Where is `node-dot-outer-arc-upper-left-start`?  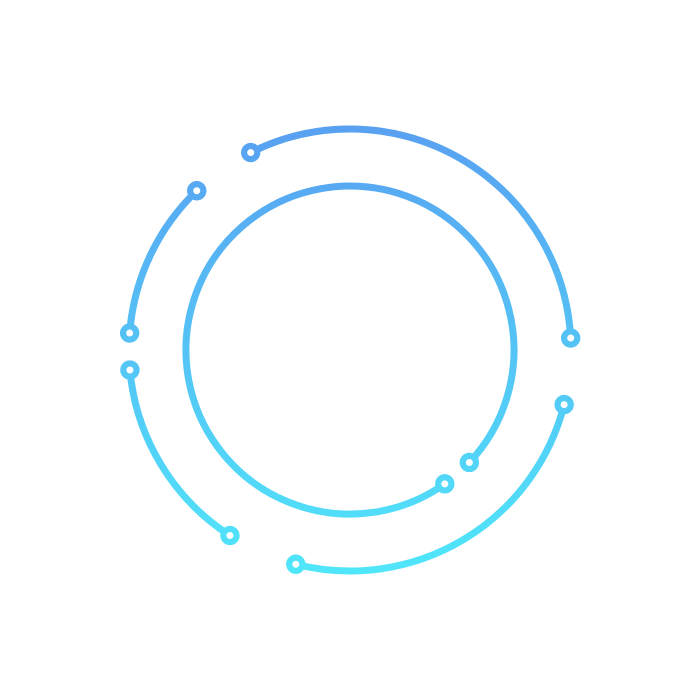 node-dot-outer-arc-upper-left-start is located at coordinates (129, 333).